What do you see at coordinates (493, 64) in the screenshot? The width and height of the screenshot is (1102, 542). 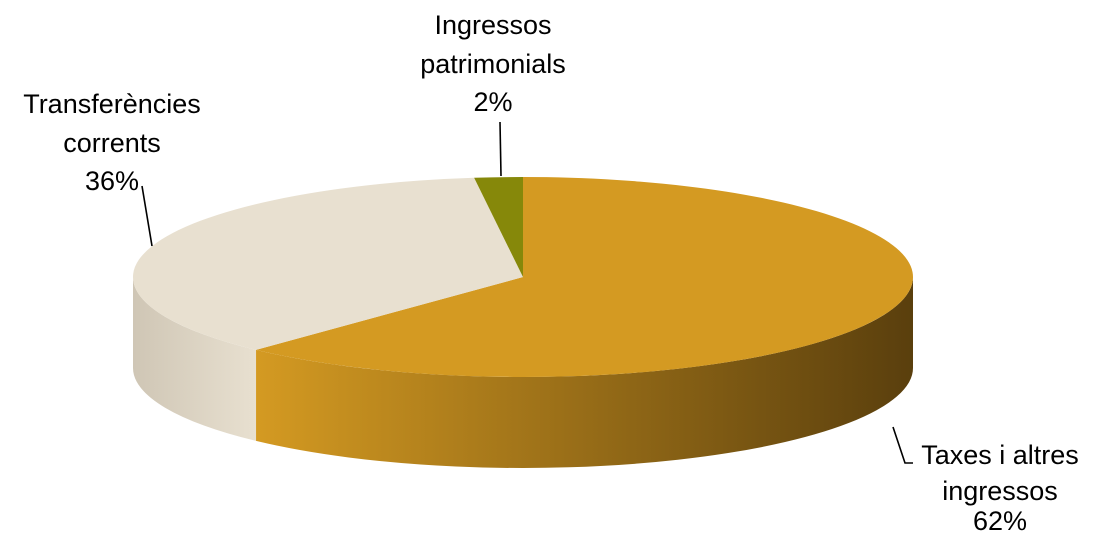 I see `slice-label-2-line-1: patrimonials` at bounding box center [493, 64].